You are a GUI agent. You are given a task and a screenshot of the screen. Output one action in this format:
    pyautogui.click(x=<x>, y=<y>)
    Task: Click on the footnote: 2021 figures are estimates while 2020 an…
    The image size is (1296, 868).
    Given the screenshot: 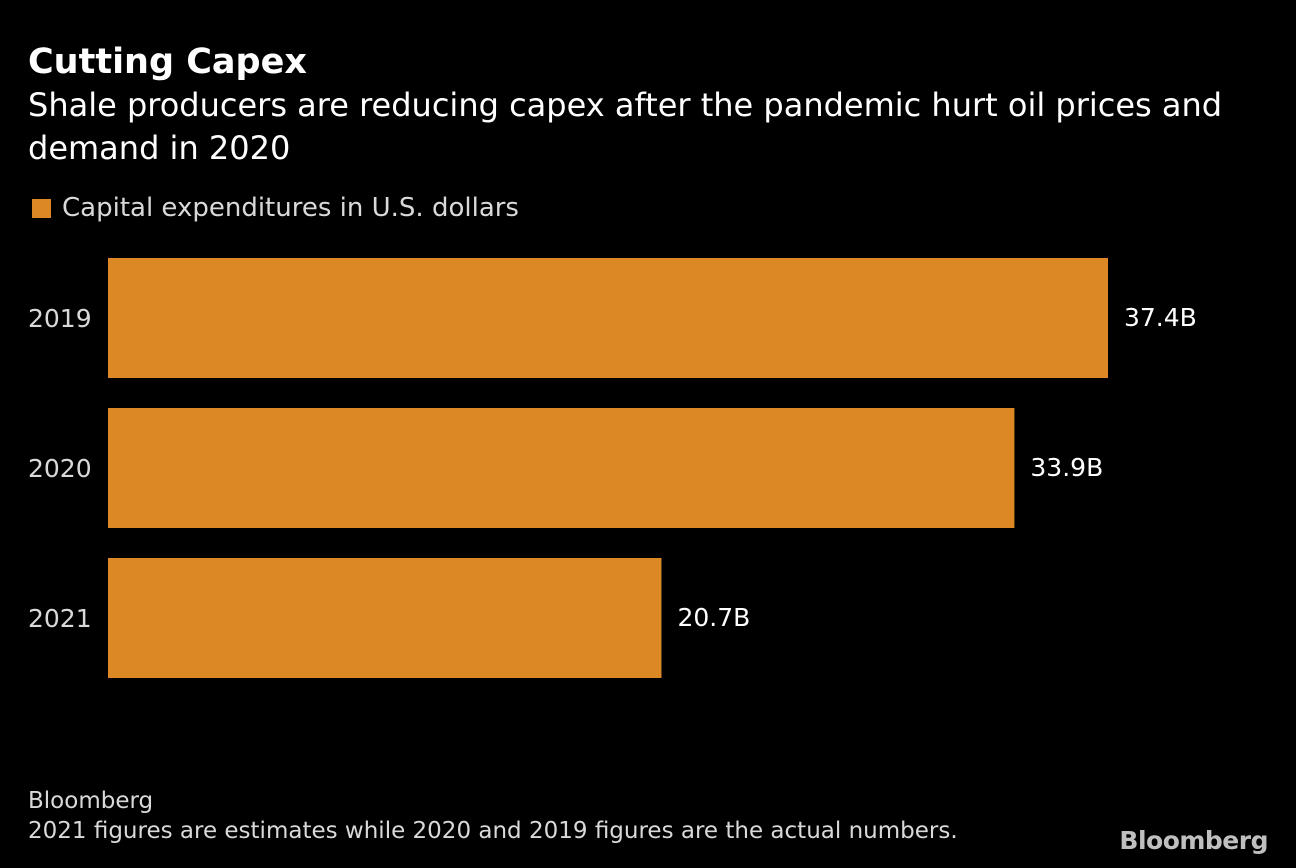 What is the action you would take?
    pyautogui.click(x=493, y=831)
    